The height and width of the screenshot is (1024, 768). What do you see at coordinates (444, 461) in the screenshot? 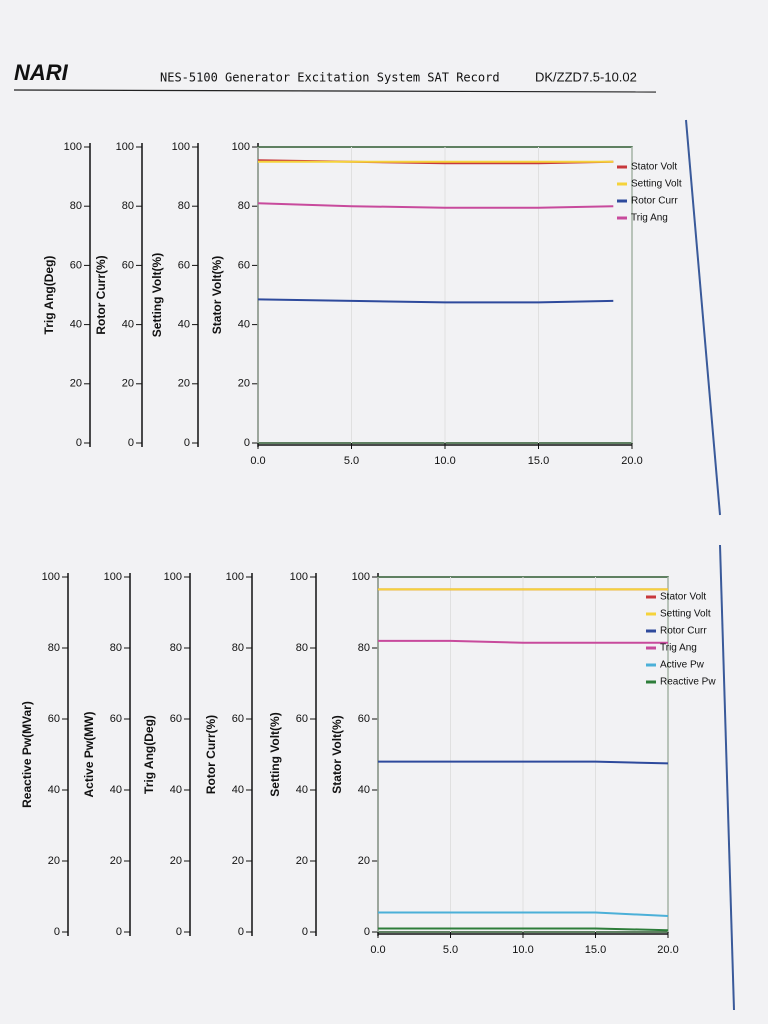
I see `x-tick-label: 10.0` at bounding box center [444, 461].